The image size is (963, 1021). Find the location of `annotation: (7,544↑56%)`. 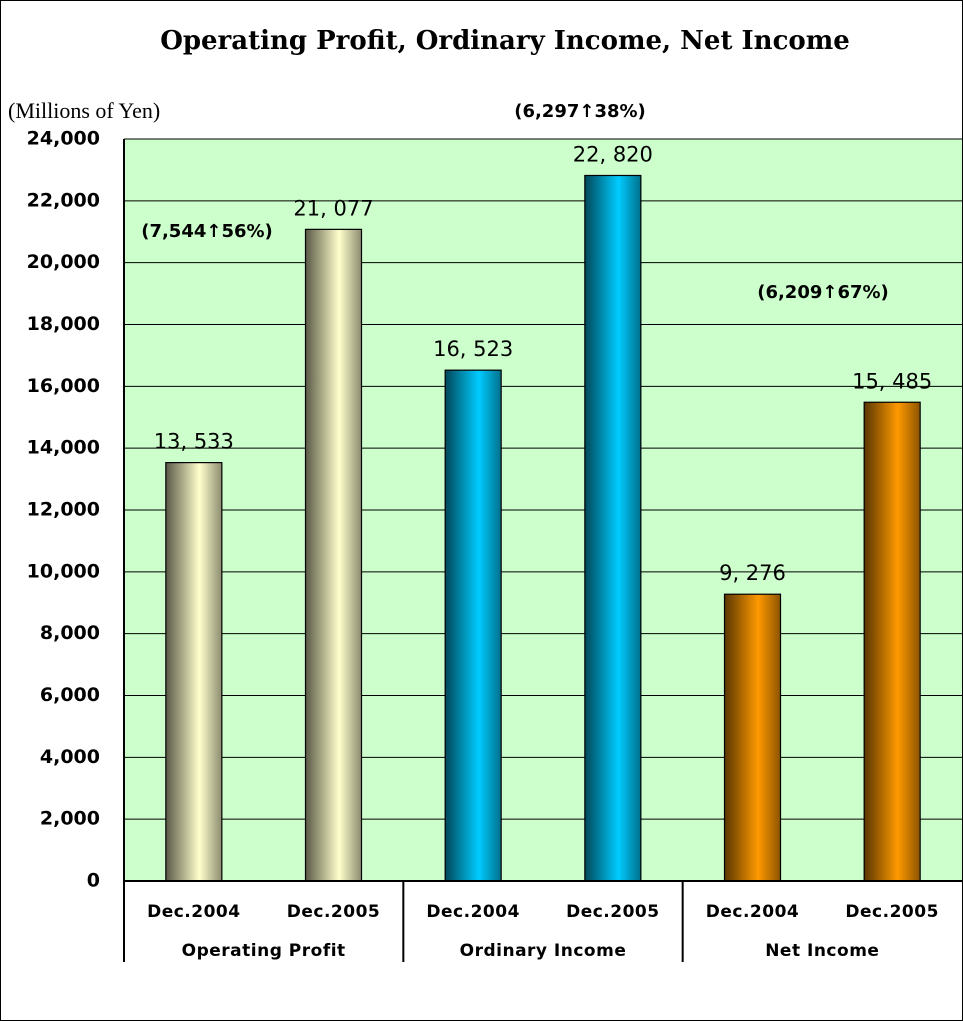

annotation: (7,544↑56%) is located at coordinates (207, 231).